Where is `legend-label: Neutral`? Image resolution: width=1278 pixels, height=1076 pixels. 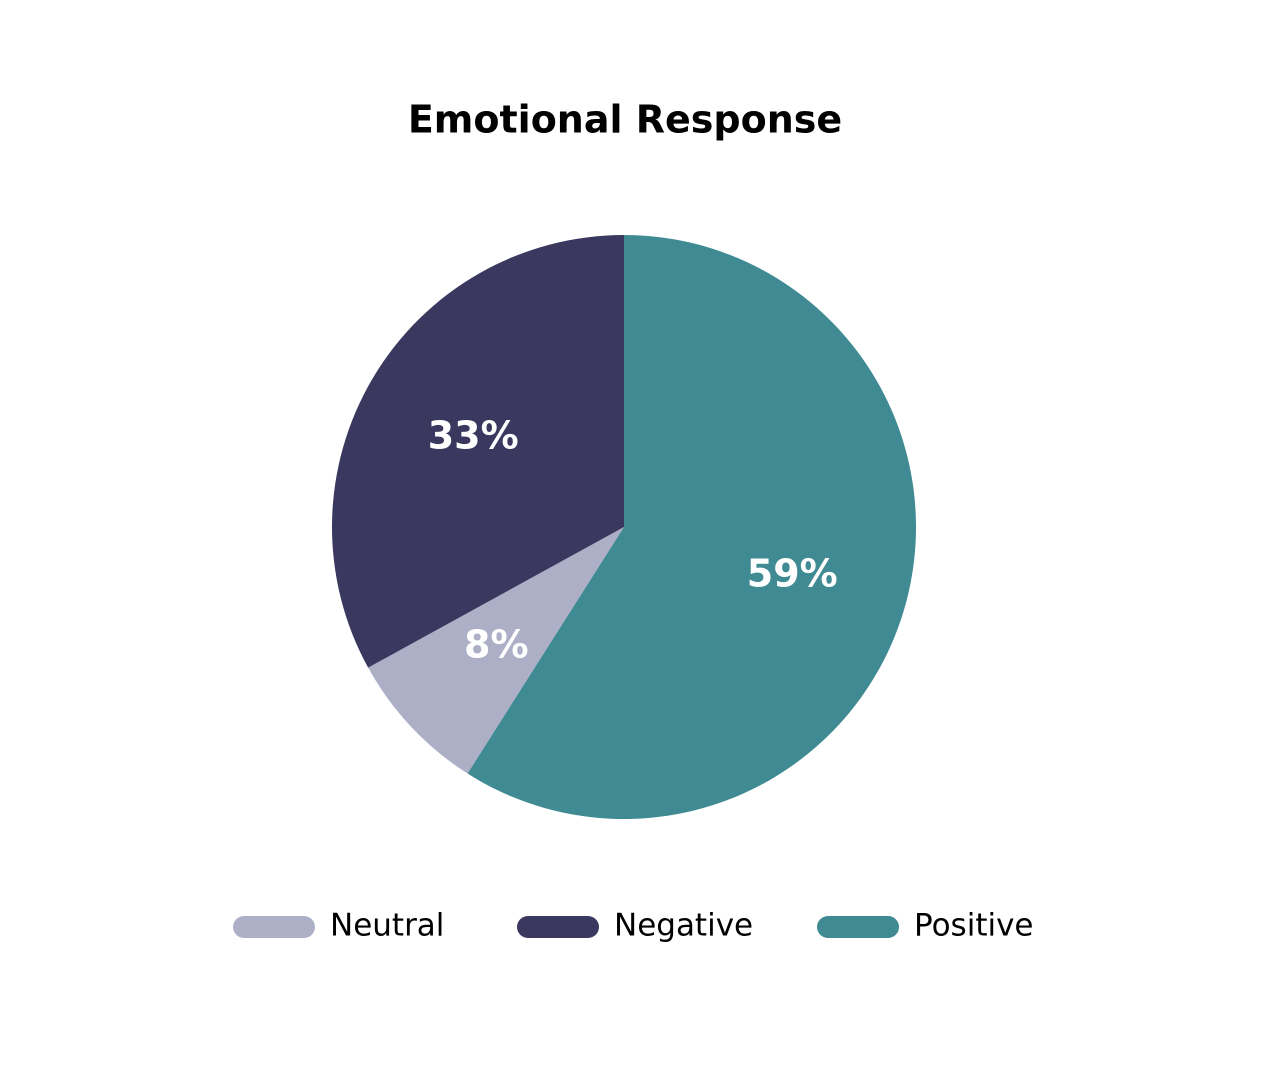 legend-label: Neutral is located at coordinates (387, 926).